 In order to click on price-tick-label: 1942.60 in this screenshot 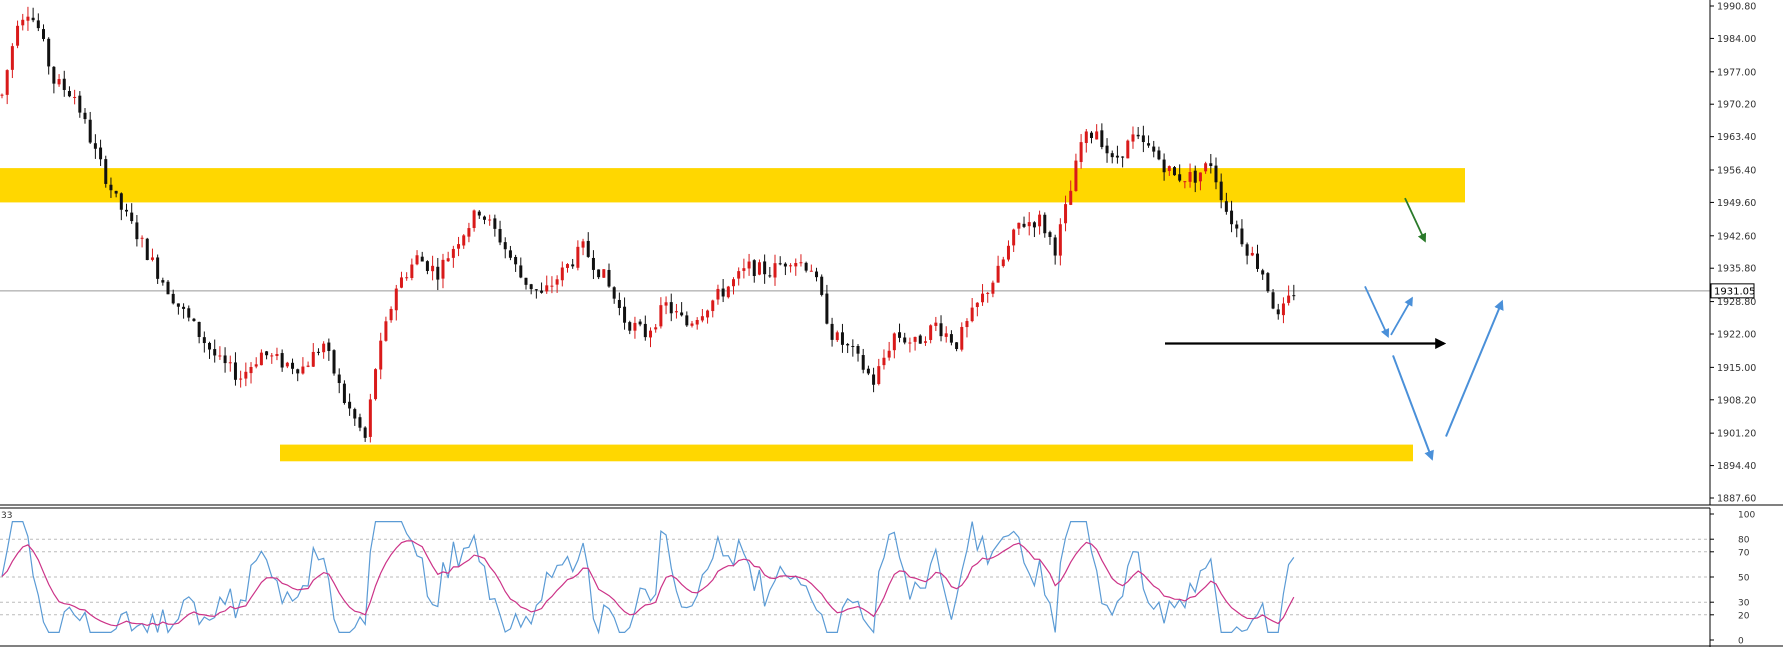, I will do `click(1736, 236)`.